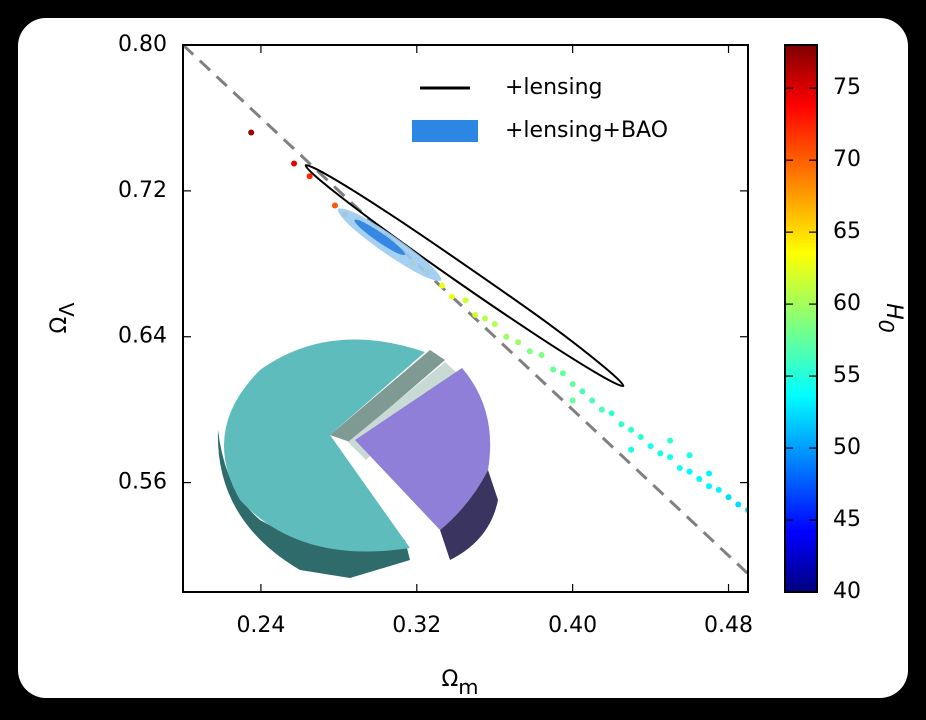  Describe the element at coordinates (59, 325) in the screenshot. I see `y-axis-label-symbol: Ω` at that location.